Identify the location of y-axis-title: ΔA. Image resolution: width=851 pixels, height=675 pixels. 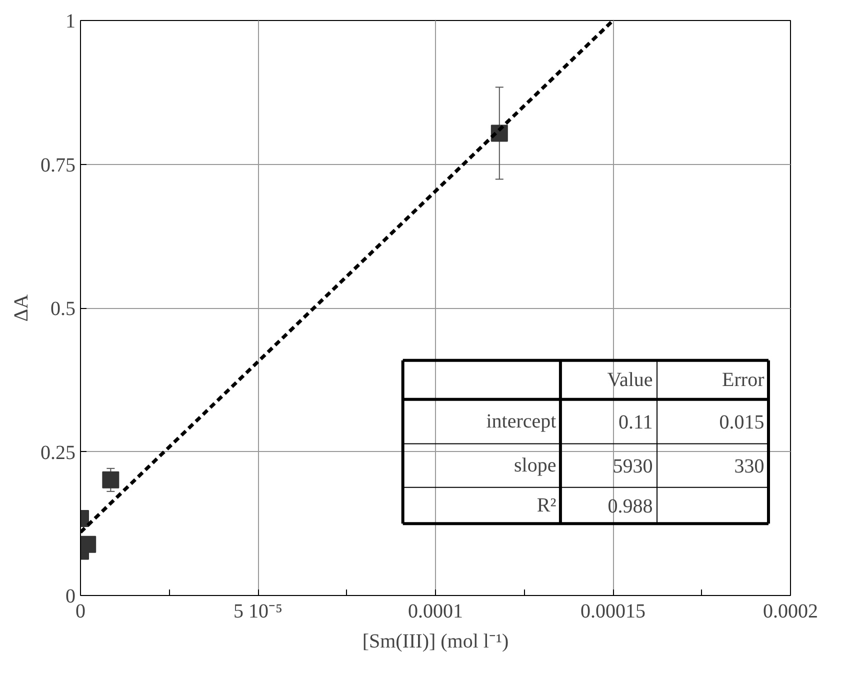
(21, 308).